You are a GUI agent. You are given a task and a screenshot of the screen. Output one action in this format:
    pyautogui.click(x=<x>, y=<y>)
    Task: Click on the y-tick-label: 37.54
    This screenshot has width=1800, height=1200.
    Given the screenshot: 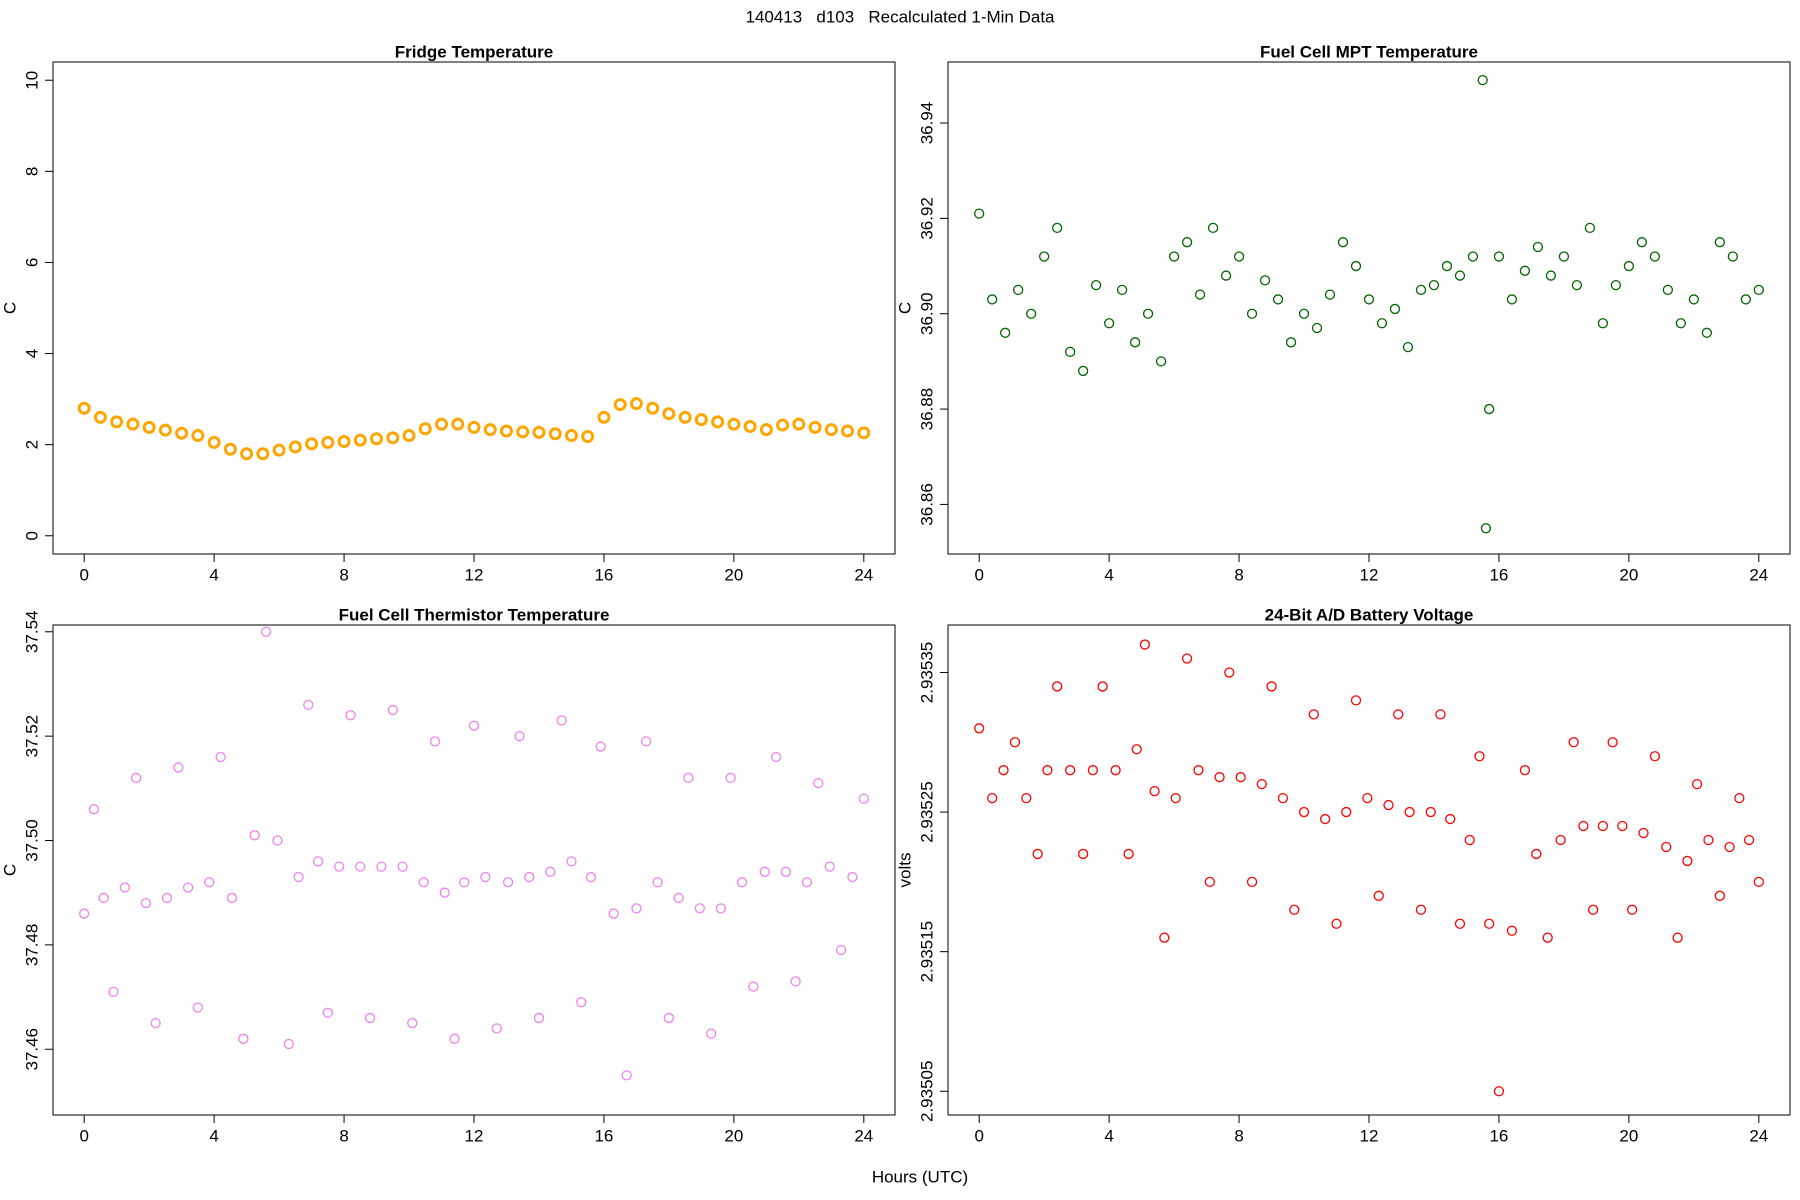 What is the action you would take?
    pyautogui.click(x=31, y=632)
    